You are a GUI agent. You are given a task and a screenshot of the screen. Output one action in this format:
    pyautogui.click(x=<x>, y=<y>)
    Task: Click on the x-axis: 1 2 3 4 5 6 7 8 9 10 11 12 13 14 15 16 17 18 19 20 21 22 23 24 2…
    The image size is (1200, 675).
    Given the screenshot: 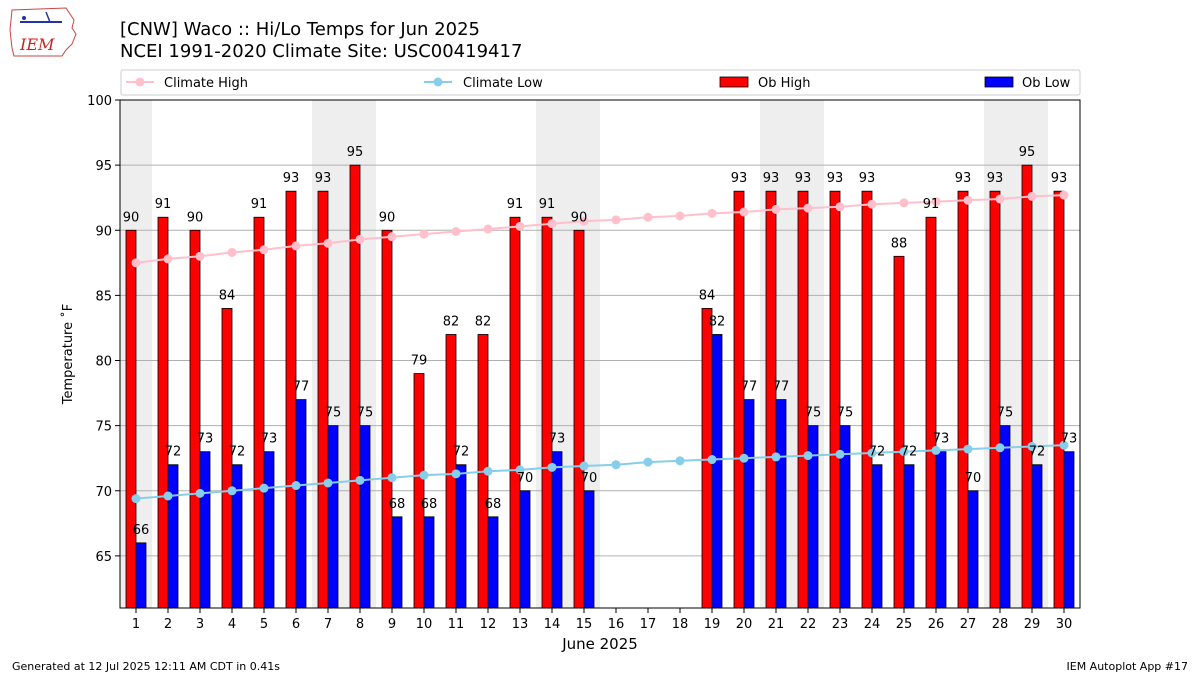 What is the action you would take?
    pyautogui.click(x=602, y=620)
    